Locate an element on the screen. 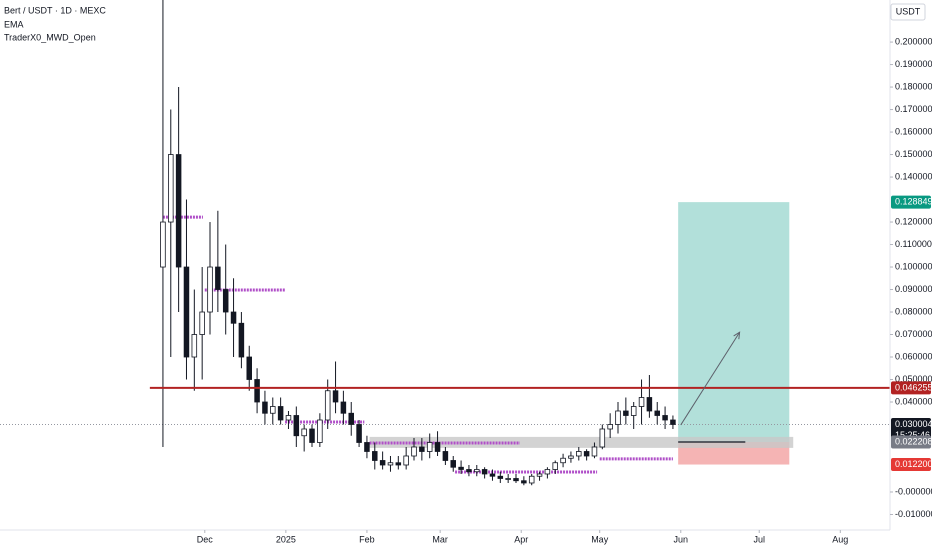 The height and width of the screenshot is (550, 932). countdown-label: 15:25:46 is located at coordinates (912, 435).